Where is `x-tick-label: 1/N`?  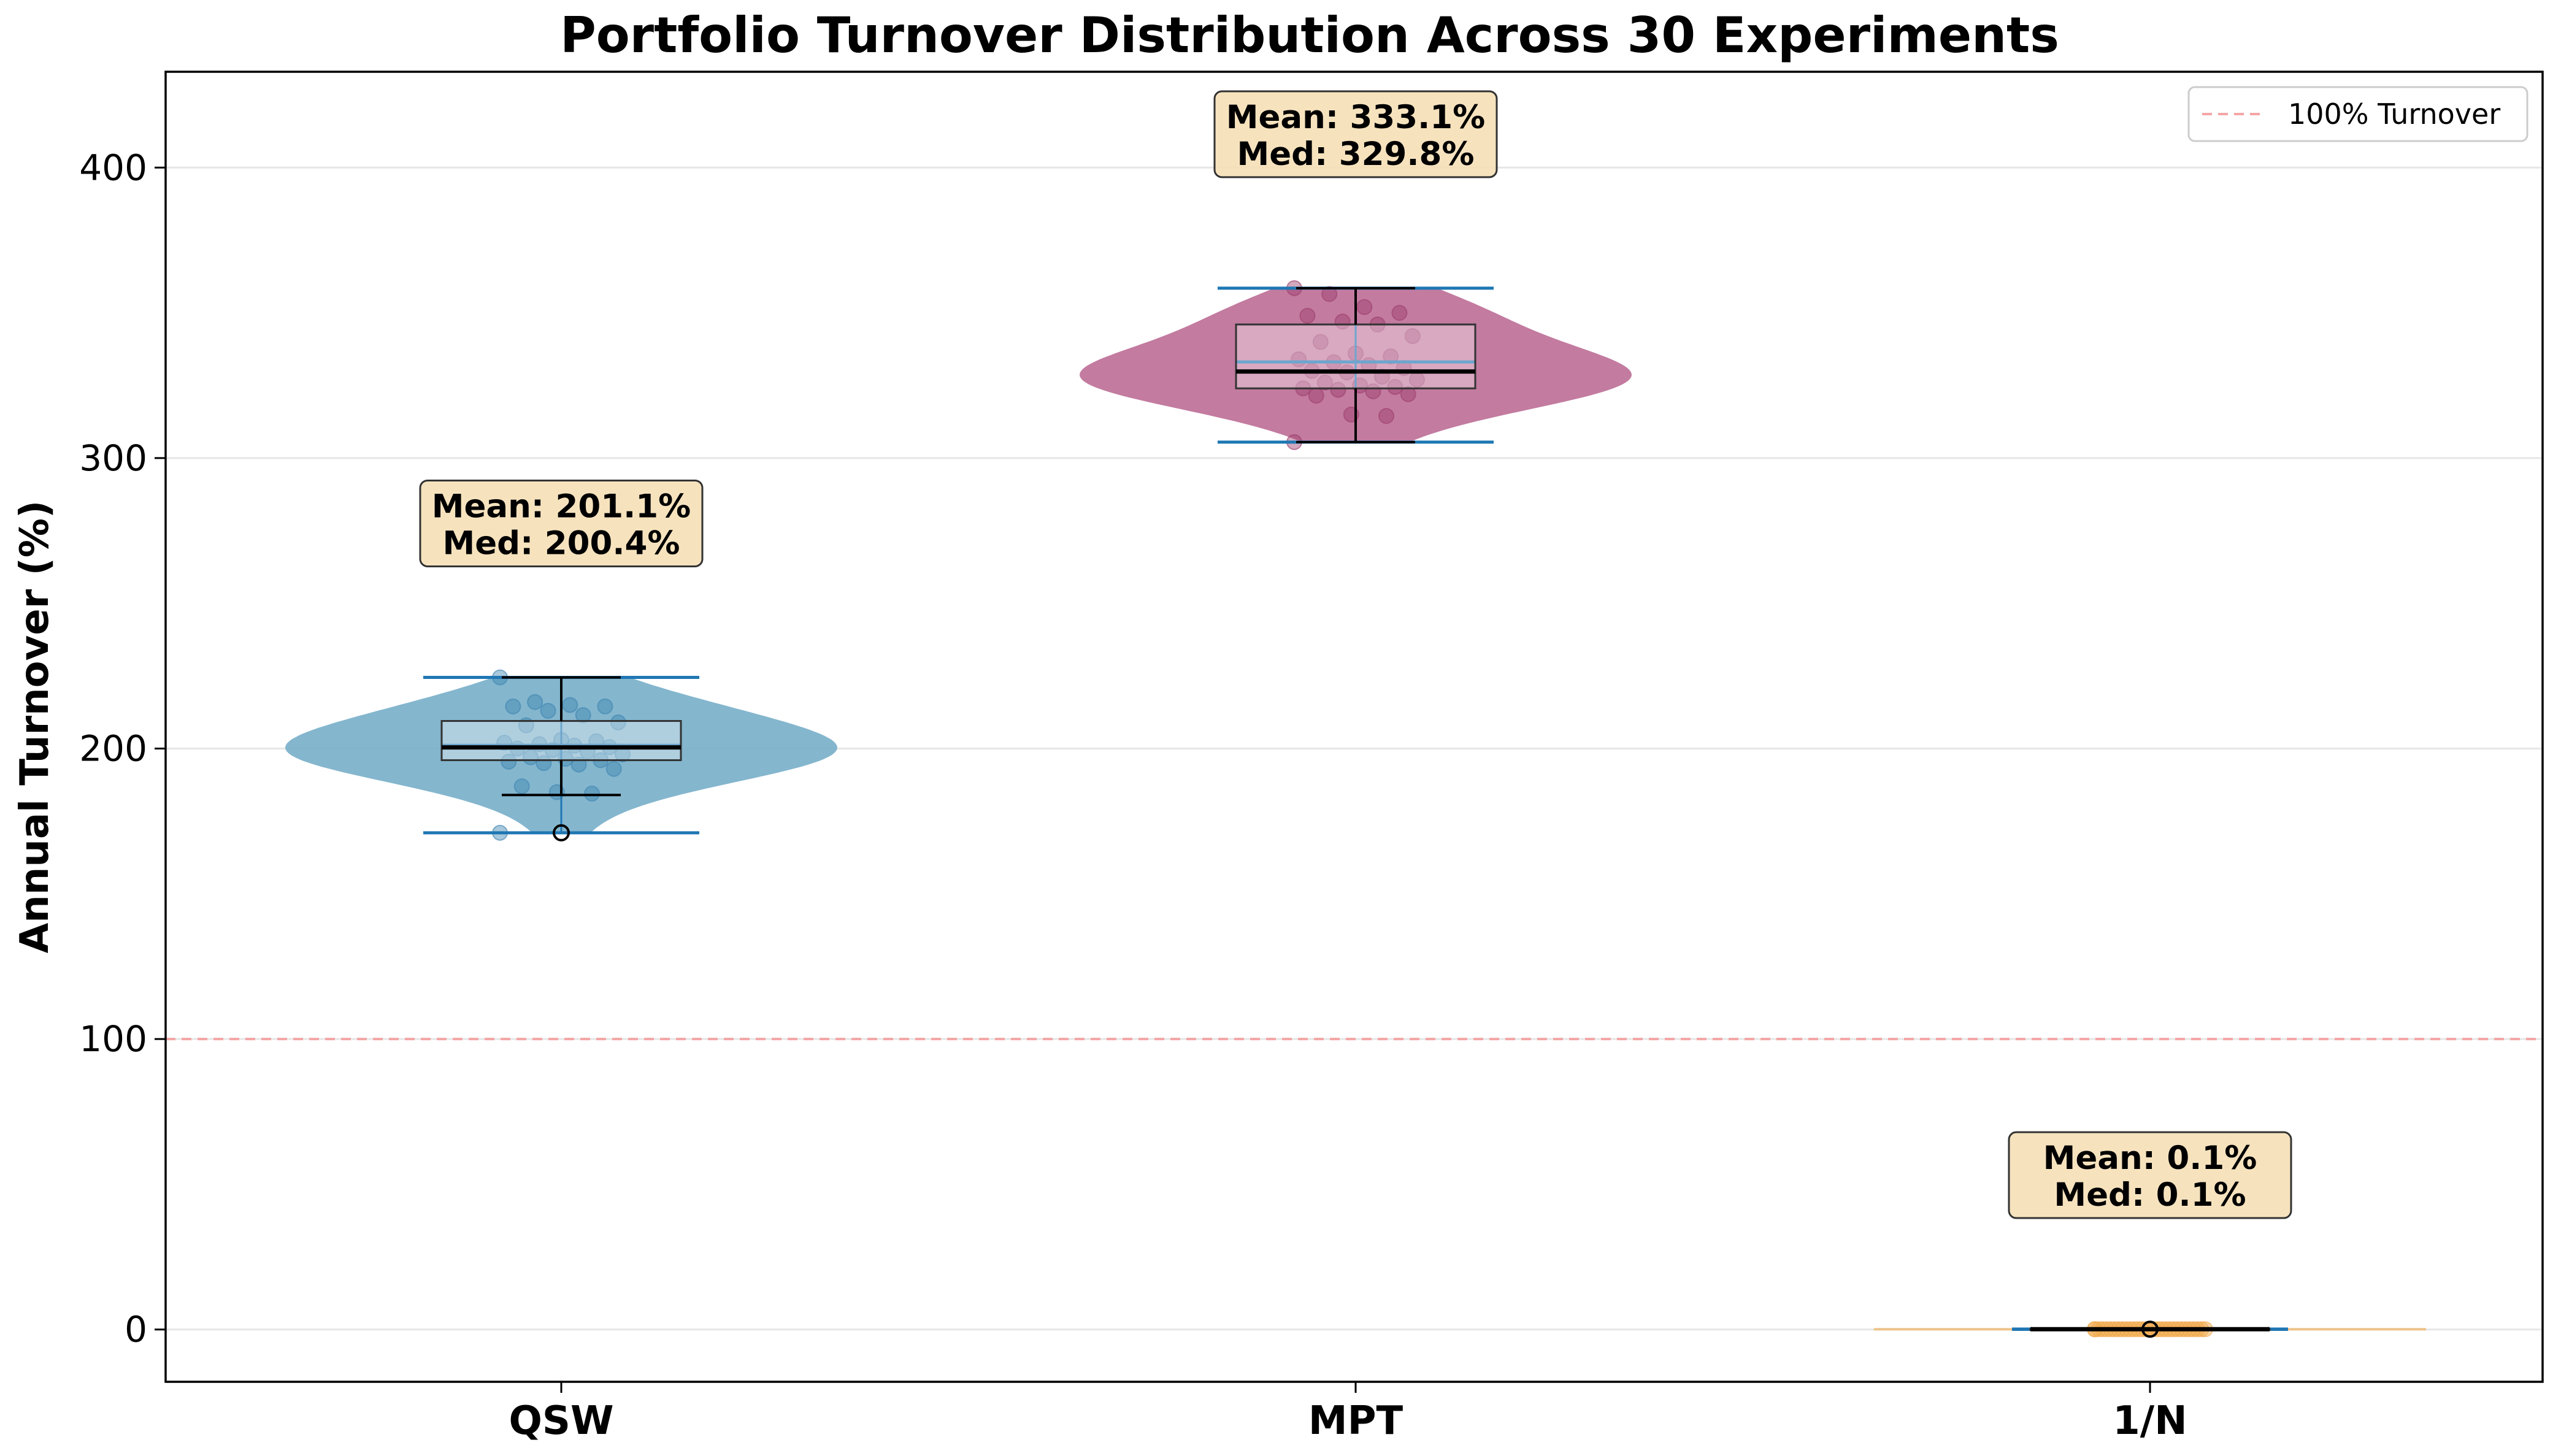
x-tick-label: 1/N is located at coordinates (2150, 1421).